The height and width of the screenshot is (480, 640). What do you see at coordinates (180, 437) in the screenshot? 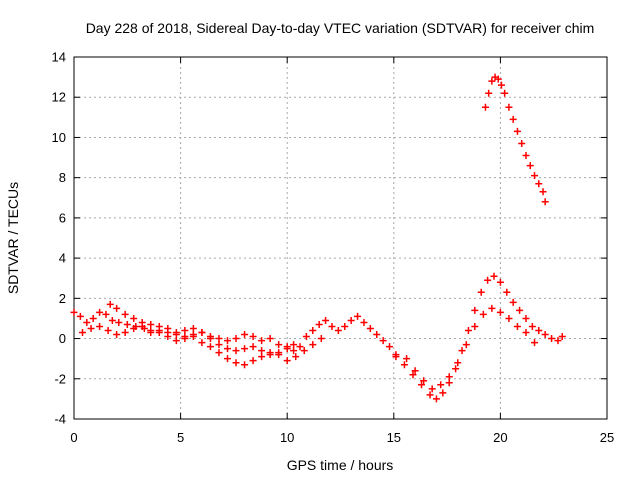
I see `x-tick-label: 5` at bounding box center [180, 437].